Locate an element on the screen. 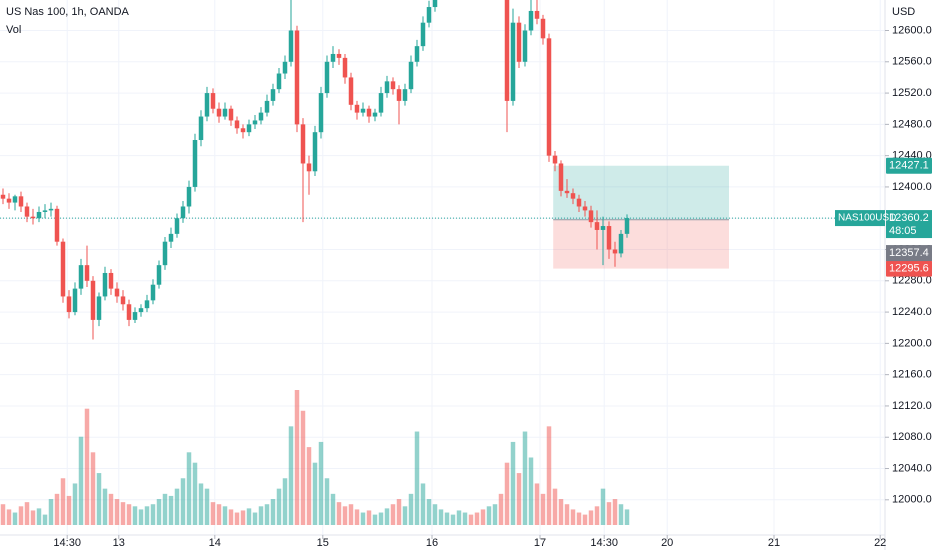 The height and width of the screenshot is (550, 932). symbol-box is located at coordinates (860, 218).